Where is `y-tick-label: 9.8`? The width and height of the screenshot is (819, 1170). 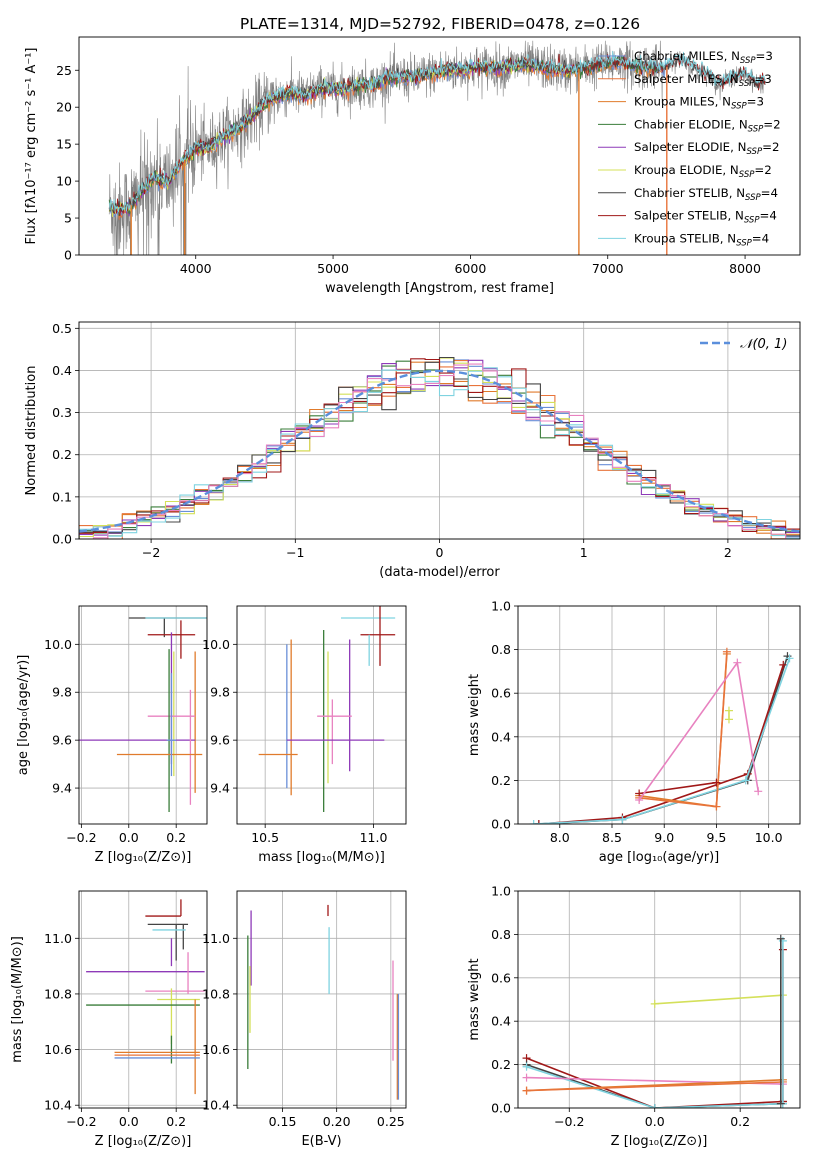 y-tick-label: 9.8 is located at coordinates (220, 692).